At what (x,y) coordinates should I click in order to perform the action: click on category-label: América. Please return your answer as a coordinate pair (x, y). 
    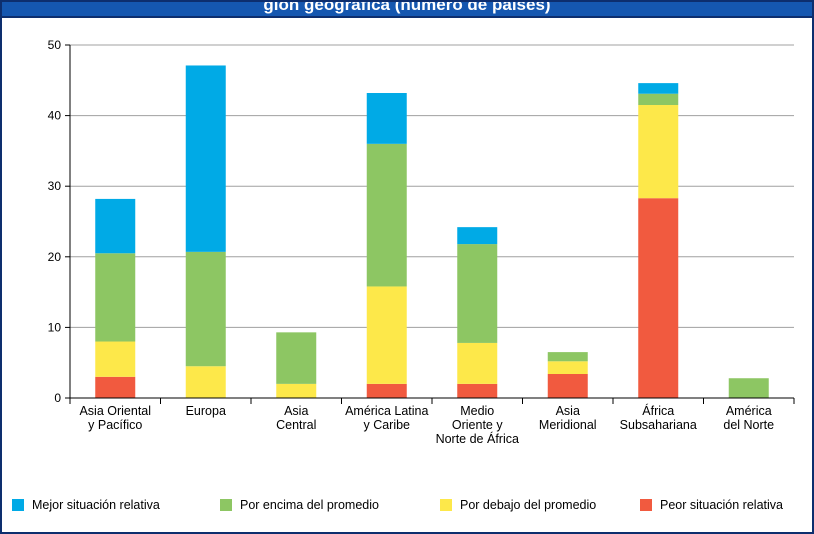
    Looking at the image, I should click on (749, 411).